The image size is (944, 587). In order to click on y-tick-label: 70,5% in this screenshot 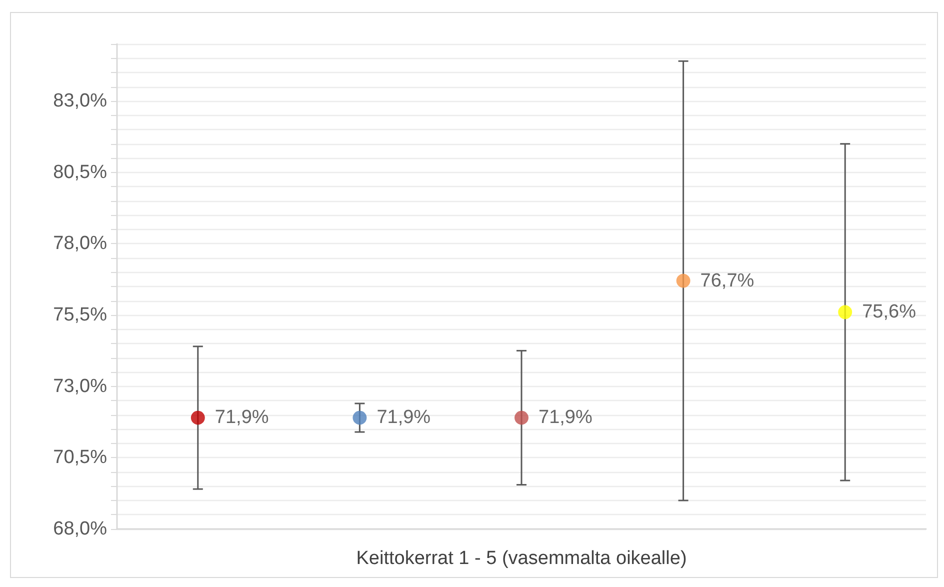, I will do `click(80, 457)`.